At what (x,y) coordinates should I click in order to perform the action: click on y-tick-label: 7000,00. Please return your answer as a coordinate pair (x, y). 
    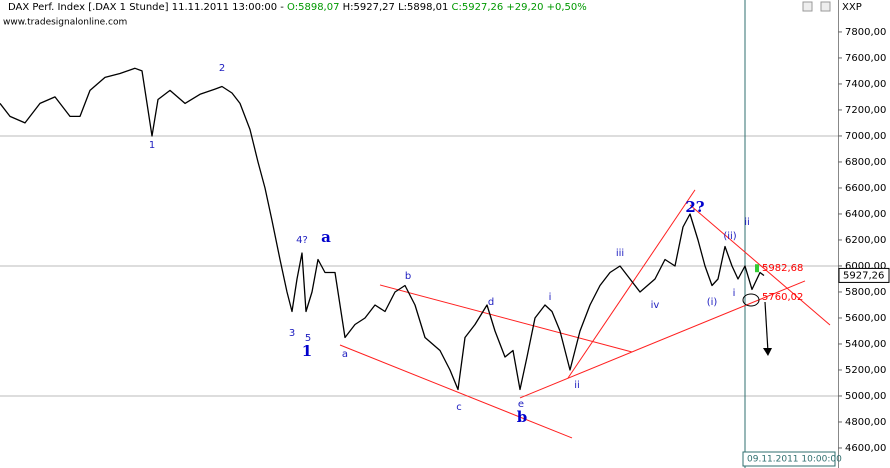
    Looking at the image, I should click on (865, 136).